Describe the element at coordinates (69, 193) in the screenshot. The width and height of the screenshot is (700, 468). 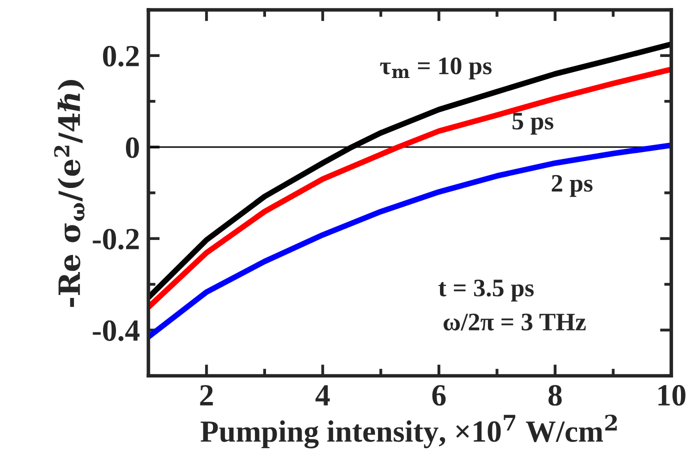
I see `y-axis-title: -Re σ$_{ω}$/(e$^{2}$/4ℏ)` at that location.